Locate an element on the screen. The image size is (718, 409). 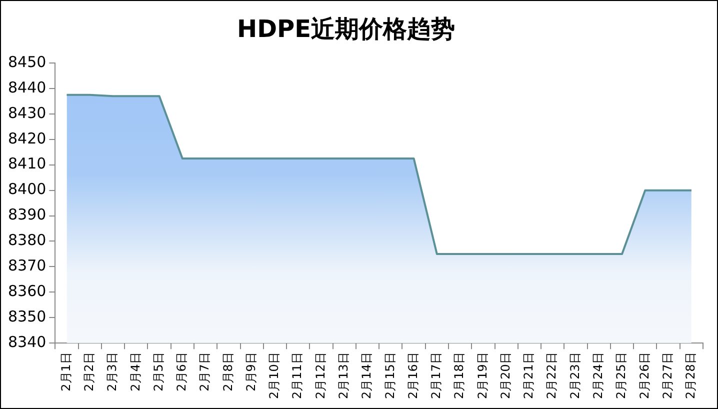
y-tick-label: 8350 is located at coordinates (27, 317).